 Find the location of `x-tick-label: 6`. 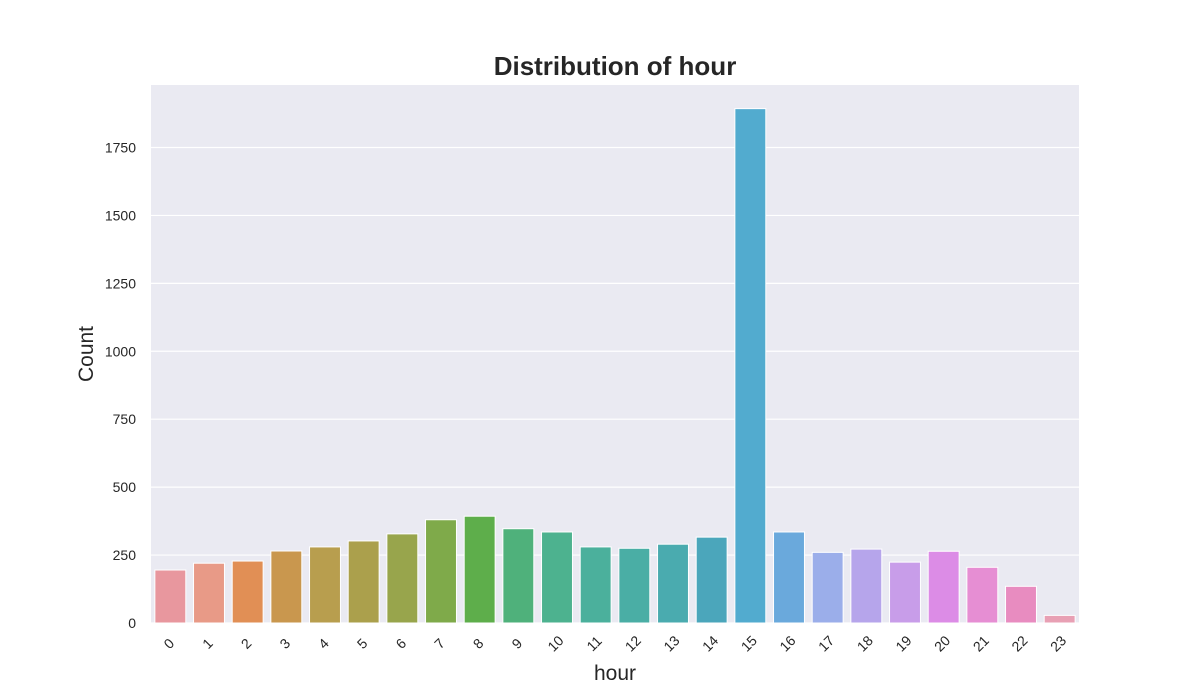

x-tick-label: 6 is located at coordinates (400, 643).